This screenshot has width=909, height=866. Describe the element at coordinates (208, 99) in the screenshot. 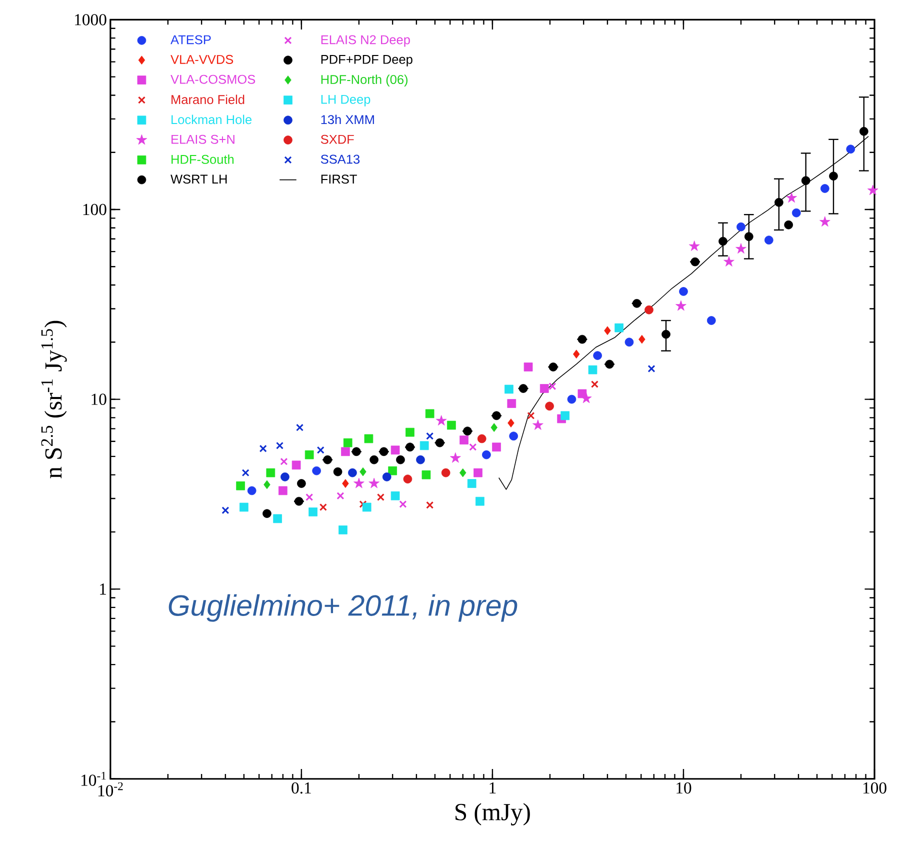

I see `legend-label: Marano Field` at that location.